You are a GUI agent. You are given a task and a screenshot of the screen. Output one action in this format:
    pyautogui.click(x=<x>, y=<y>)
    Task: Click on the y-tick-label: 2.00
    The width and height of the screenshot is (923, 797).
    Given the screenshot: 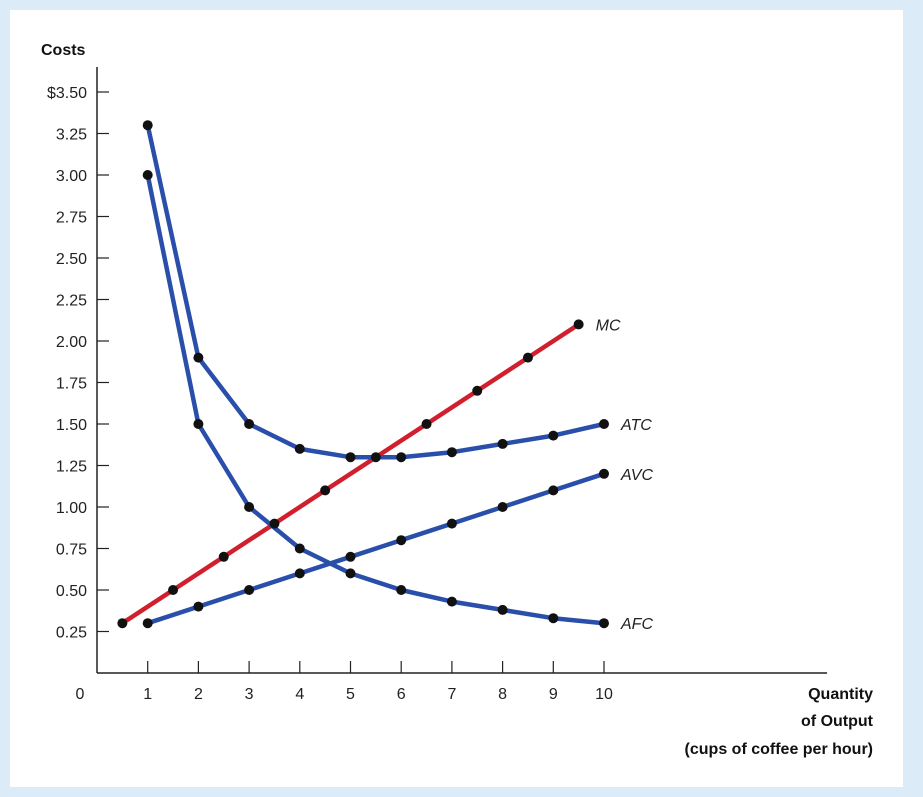 What is the action you would take?
    pyautogui.click(x=71, y=342)
    